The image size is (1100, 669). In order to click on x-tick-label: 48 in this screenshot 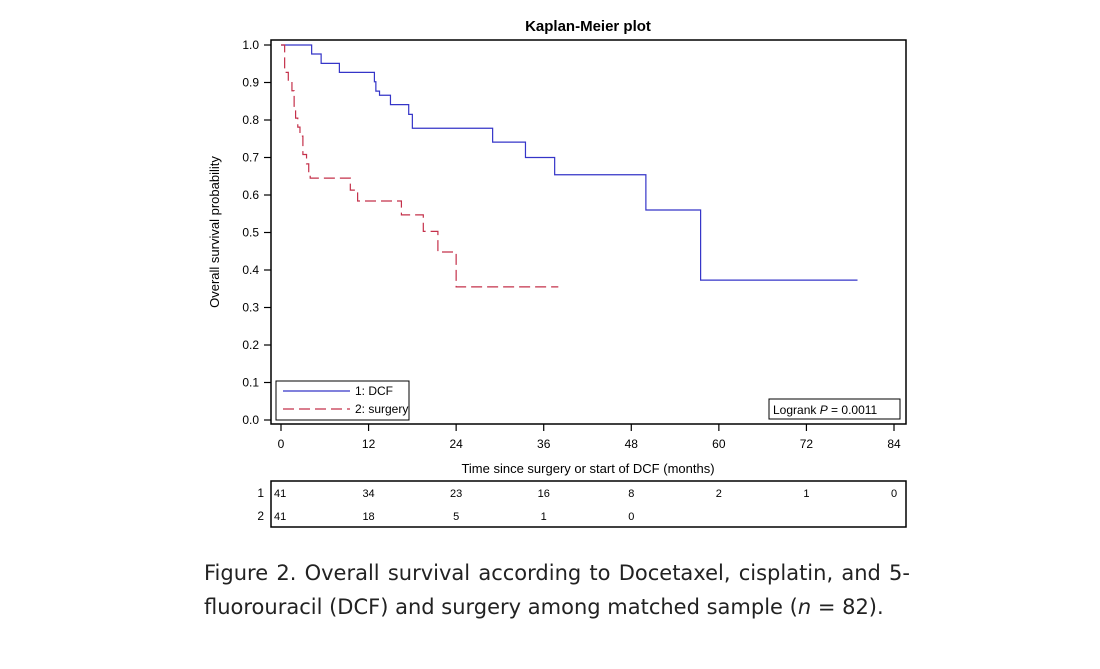, I will do `click(632, 444)`.